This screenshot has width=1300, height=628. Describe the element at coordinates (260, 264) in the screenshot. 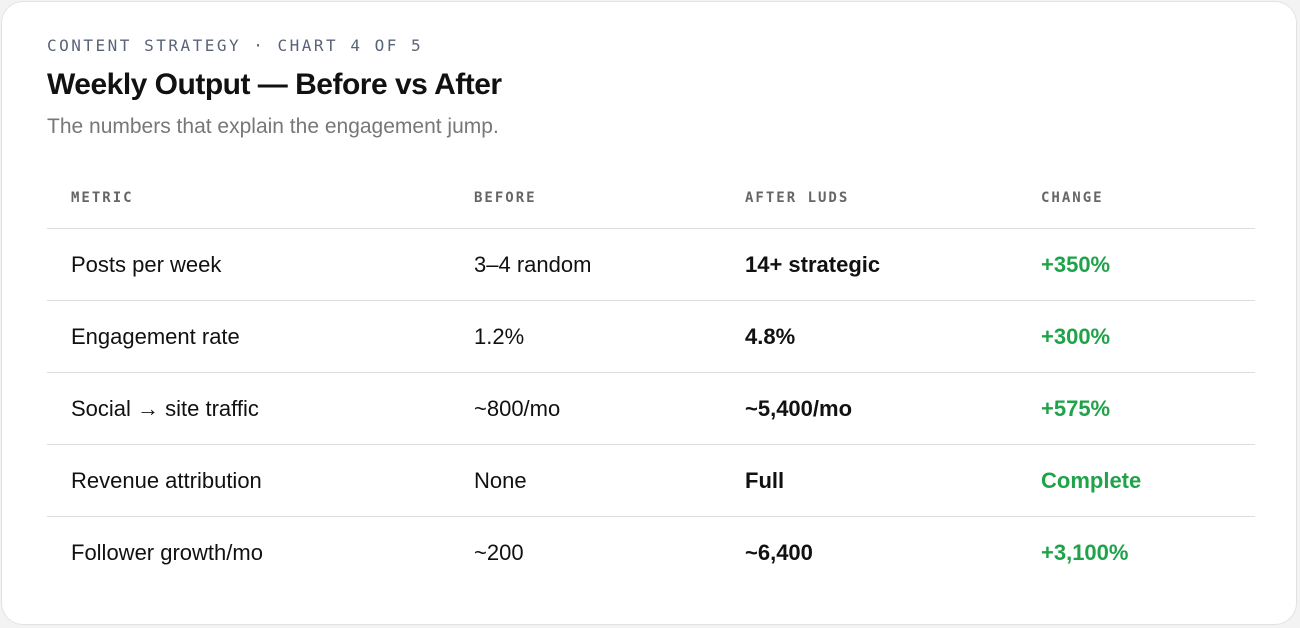

I see `metric-cell: Posts per week` at that location.